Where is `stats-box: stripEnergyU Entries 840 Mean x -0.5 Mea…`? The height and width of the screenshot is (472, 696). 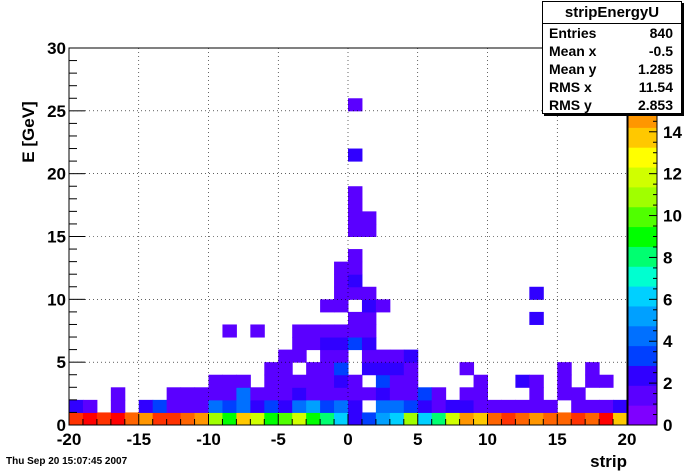
stats-box: stripEnergyU Entries 840 Mean x -0.5 Mea… is located at coordinates (612, 57).